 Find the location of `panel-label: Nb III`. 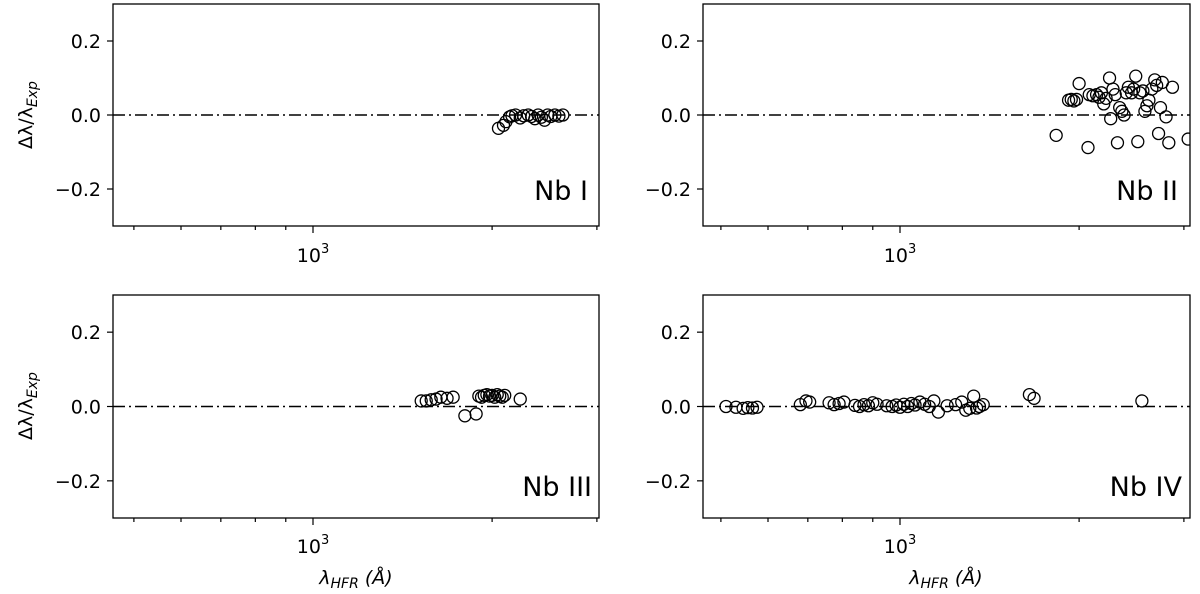

panel-label: Nb III is located at coordinates (557, 487).